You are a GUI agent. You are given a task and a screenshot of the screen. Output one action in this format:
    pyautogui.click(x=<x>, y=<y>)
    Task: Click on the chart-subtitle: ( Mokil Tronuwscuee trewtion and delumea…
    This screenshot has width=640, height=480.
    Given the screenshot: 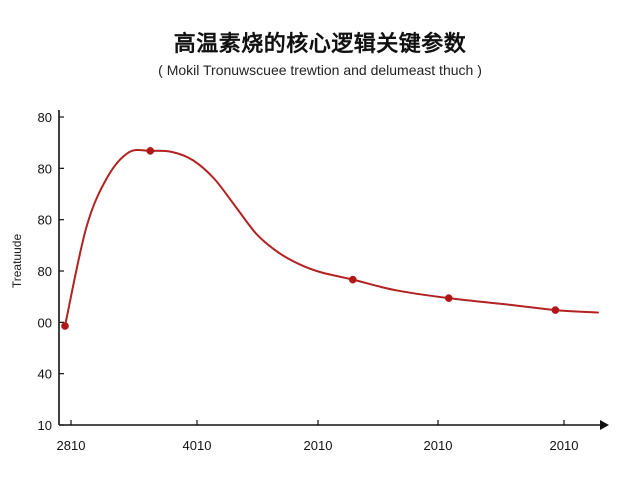 What is the action you would take?
    pyautogui.click(x=320, y=70)
    